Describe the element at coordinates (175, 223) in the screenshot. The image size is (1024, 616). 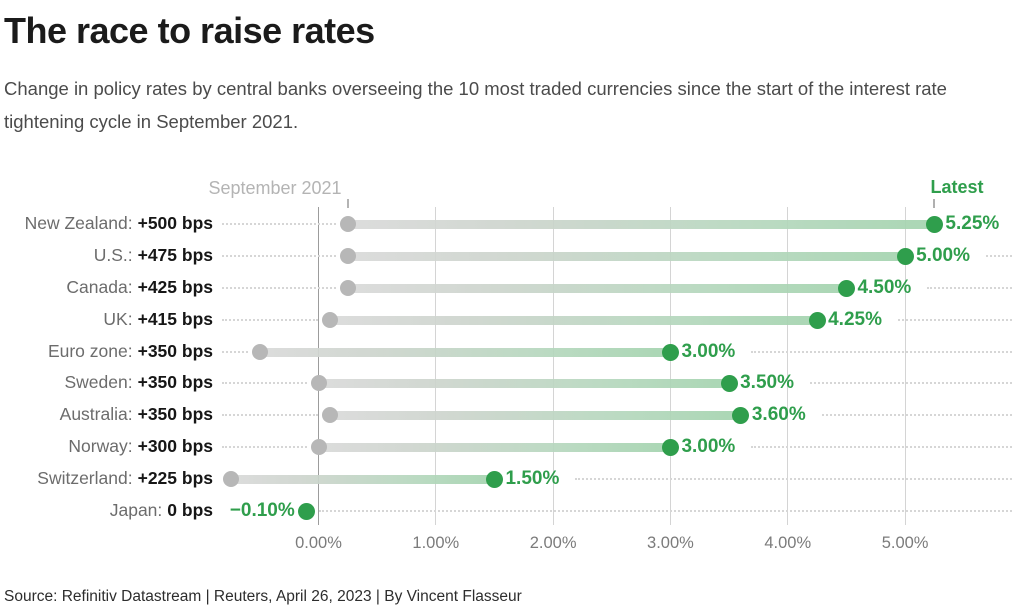
I see `row-change-label: +500 bps` at that location.